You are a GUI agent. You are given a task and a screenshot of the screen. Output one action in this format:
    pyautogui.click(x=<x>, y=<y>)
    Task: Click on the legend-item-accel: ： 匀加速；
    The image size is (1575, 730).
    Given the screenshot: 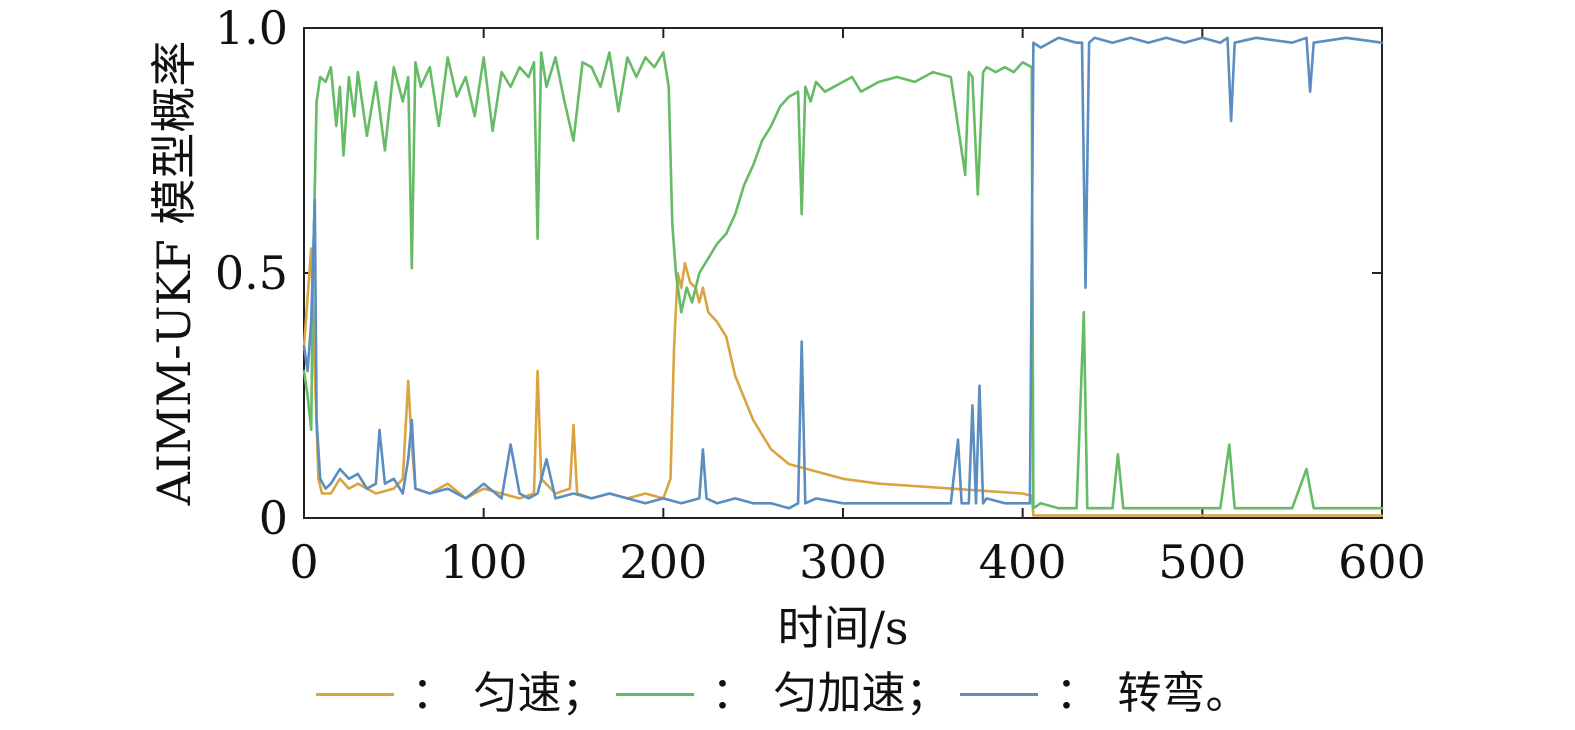 What is the action you would take?
    pyautogui.click(x=787, y=694)
    